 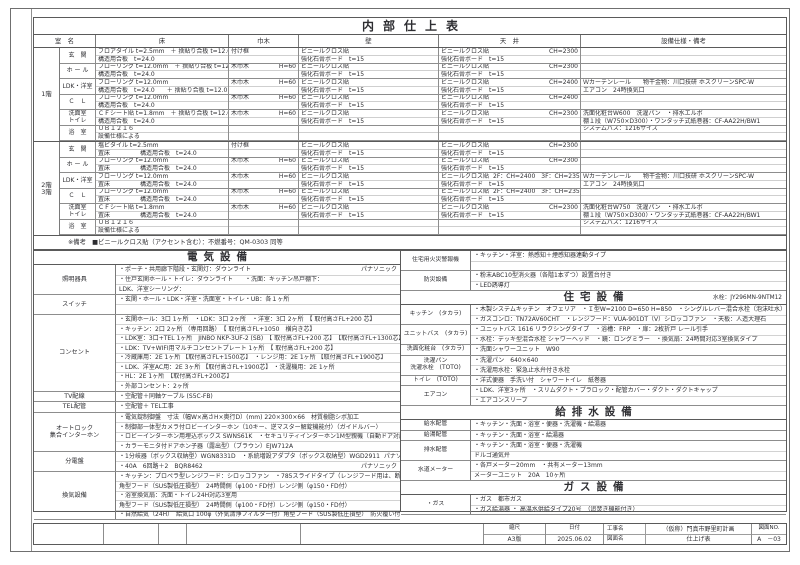 I want to click on floor-group-label: 2階 3階, so click(x=47, y=188).